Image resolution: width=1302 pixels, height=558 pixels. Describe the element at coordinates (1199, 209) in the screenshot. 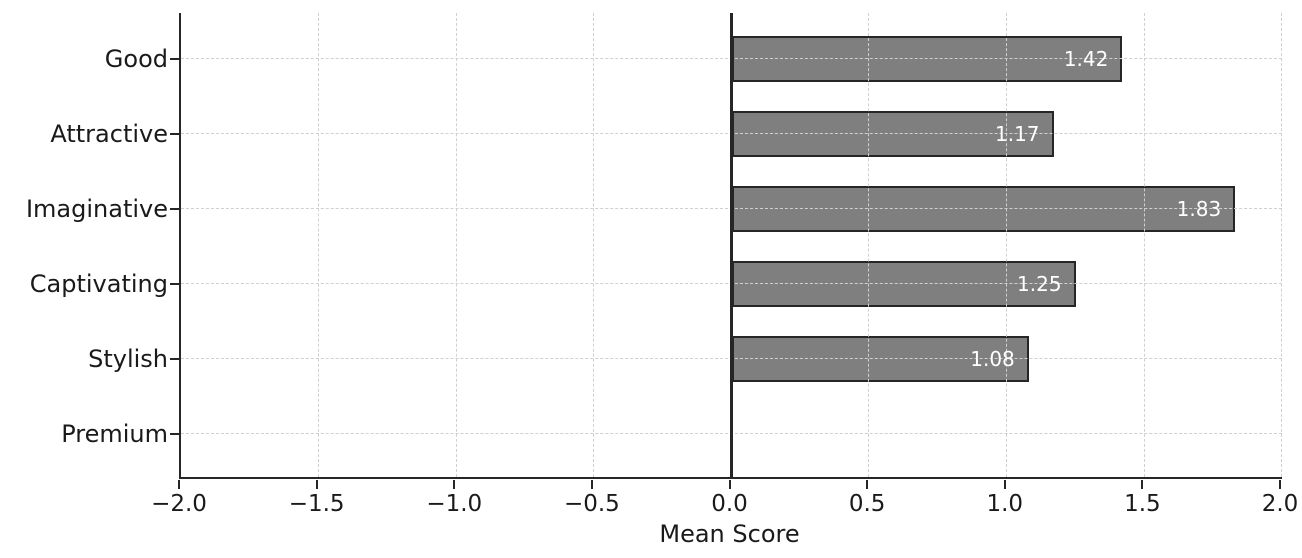

I see `bar-value-imaginative: 1.83` at that location.